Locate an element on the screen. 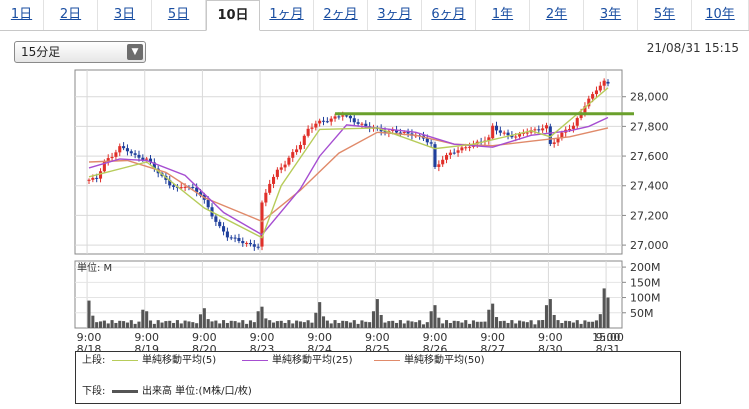 This screenshot has height=409, width=749. tab-10: 2年 is located at coordinates (557, 15).